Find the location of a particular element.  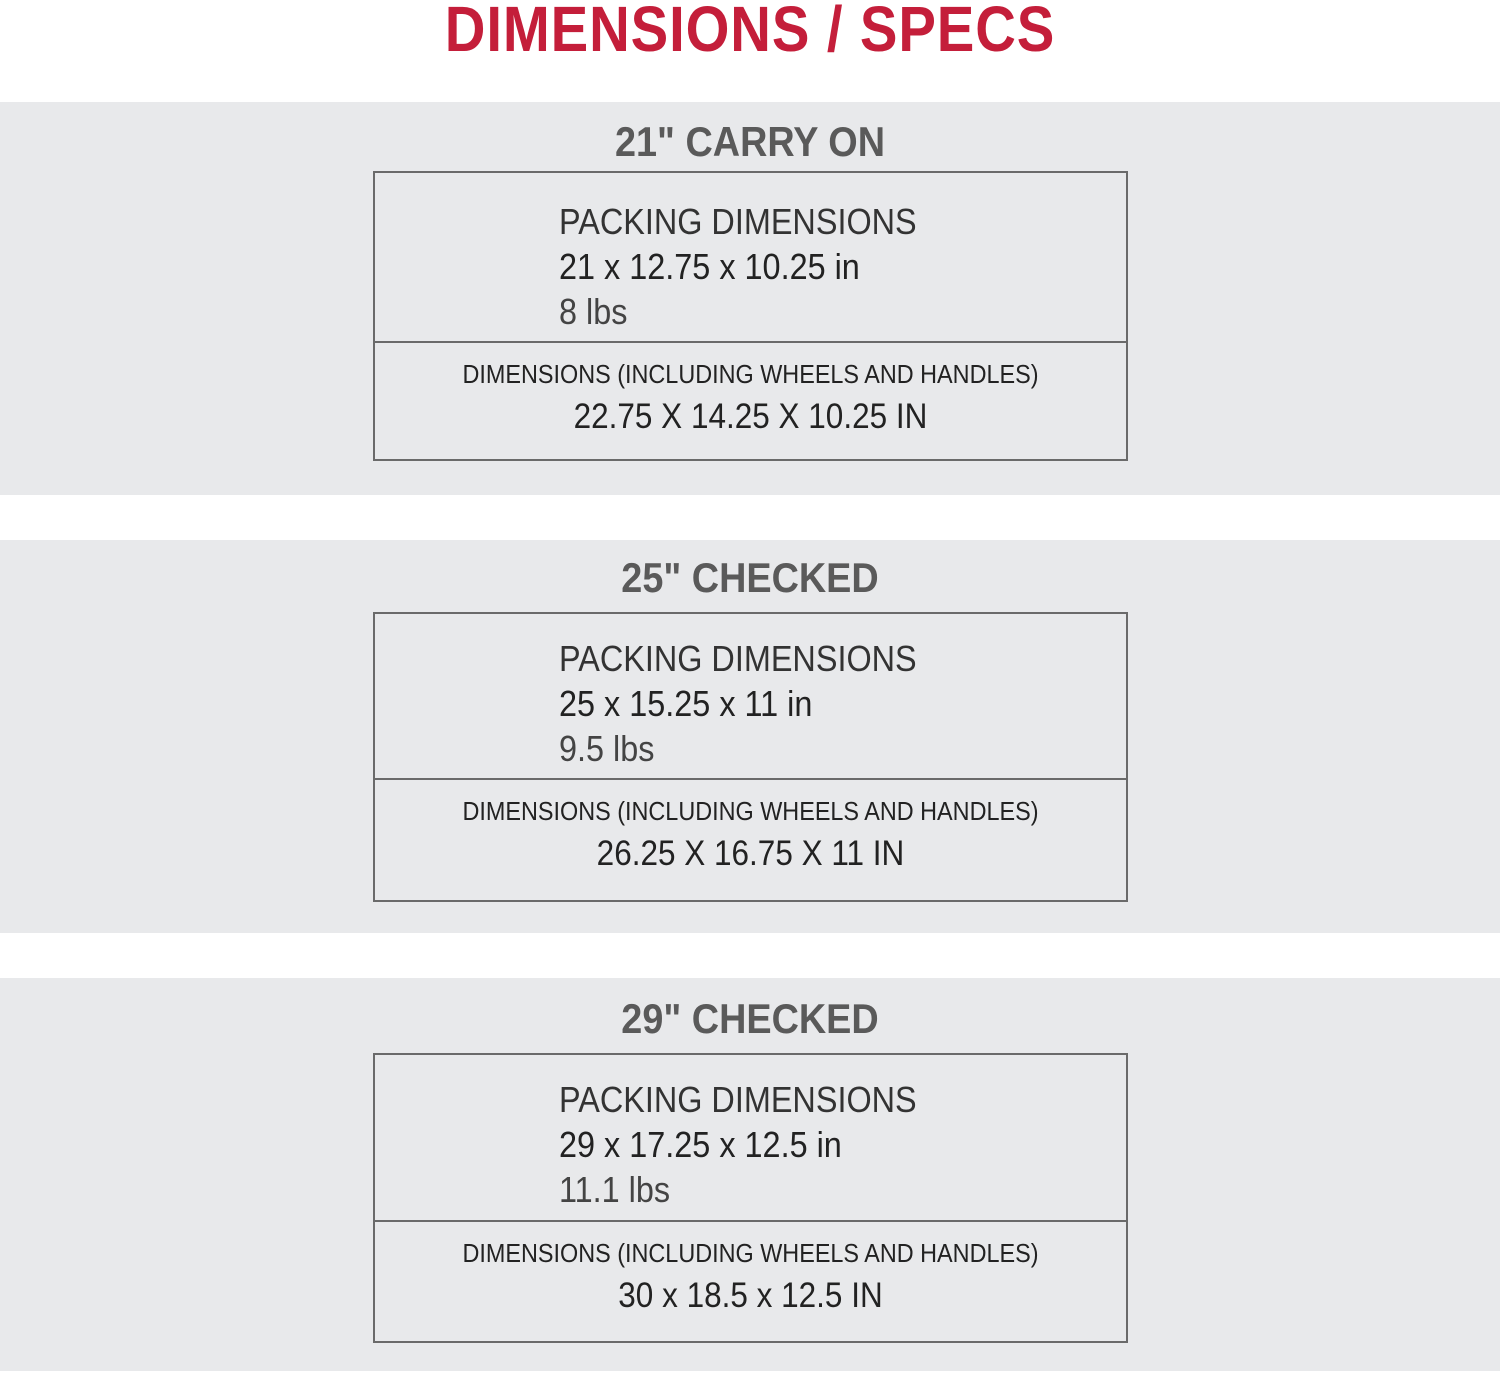

weight: 8 lbs is located at coordinates (593, 311).